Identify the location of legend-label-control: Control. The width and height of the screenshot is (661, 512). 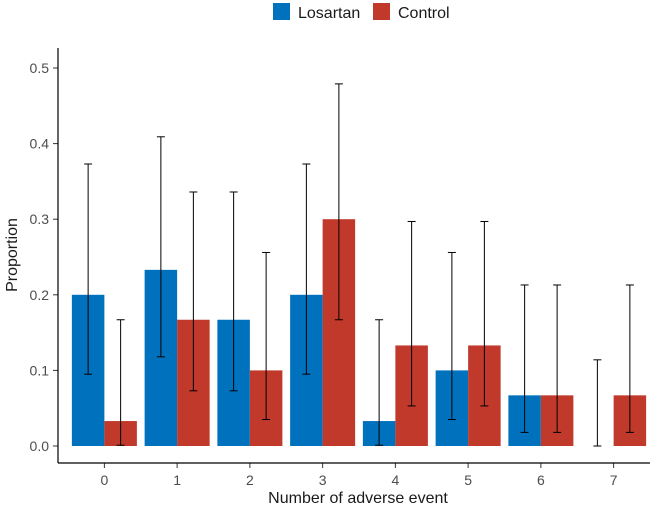
(424, 13).